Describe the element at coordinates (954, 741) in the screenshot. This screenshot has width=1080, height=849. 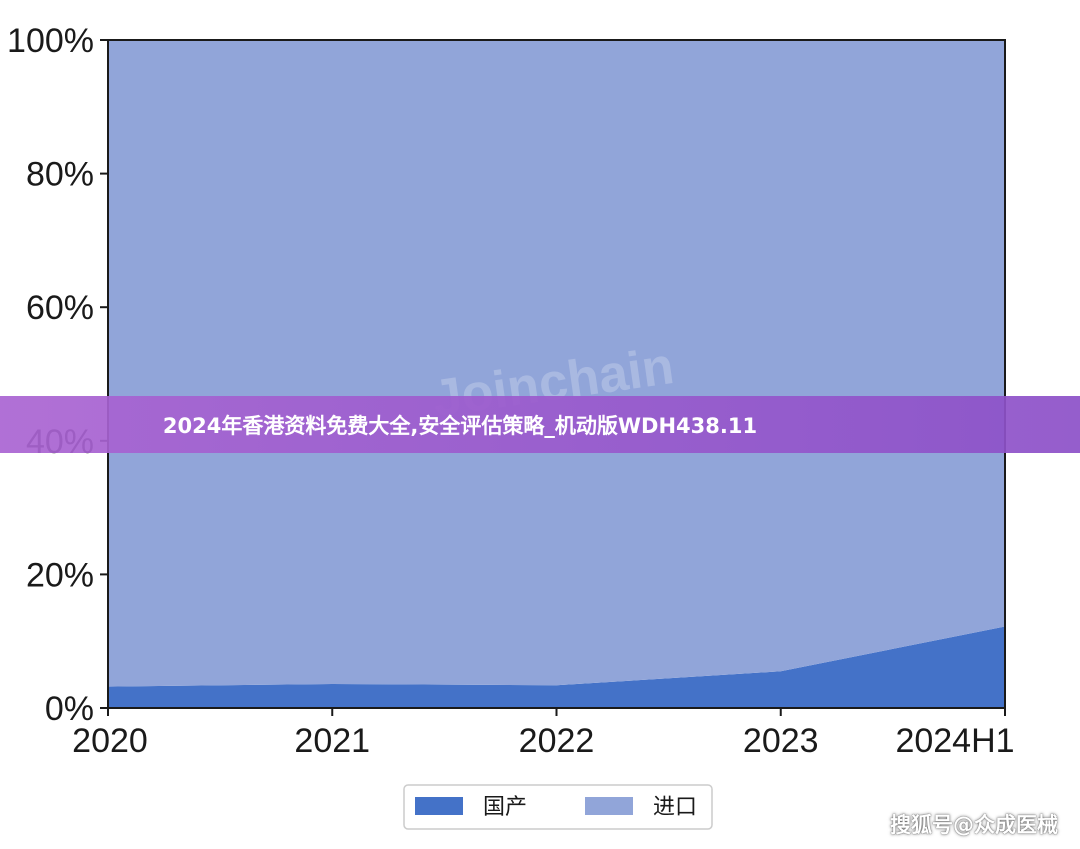
I see `x-tick-label: 2024H1` at that location.